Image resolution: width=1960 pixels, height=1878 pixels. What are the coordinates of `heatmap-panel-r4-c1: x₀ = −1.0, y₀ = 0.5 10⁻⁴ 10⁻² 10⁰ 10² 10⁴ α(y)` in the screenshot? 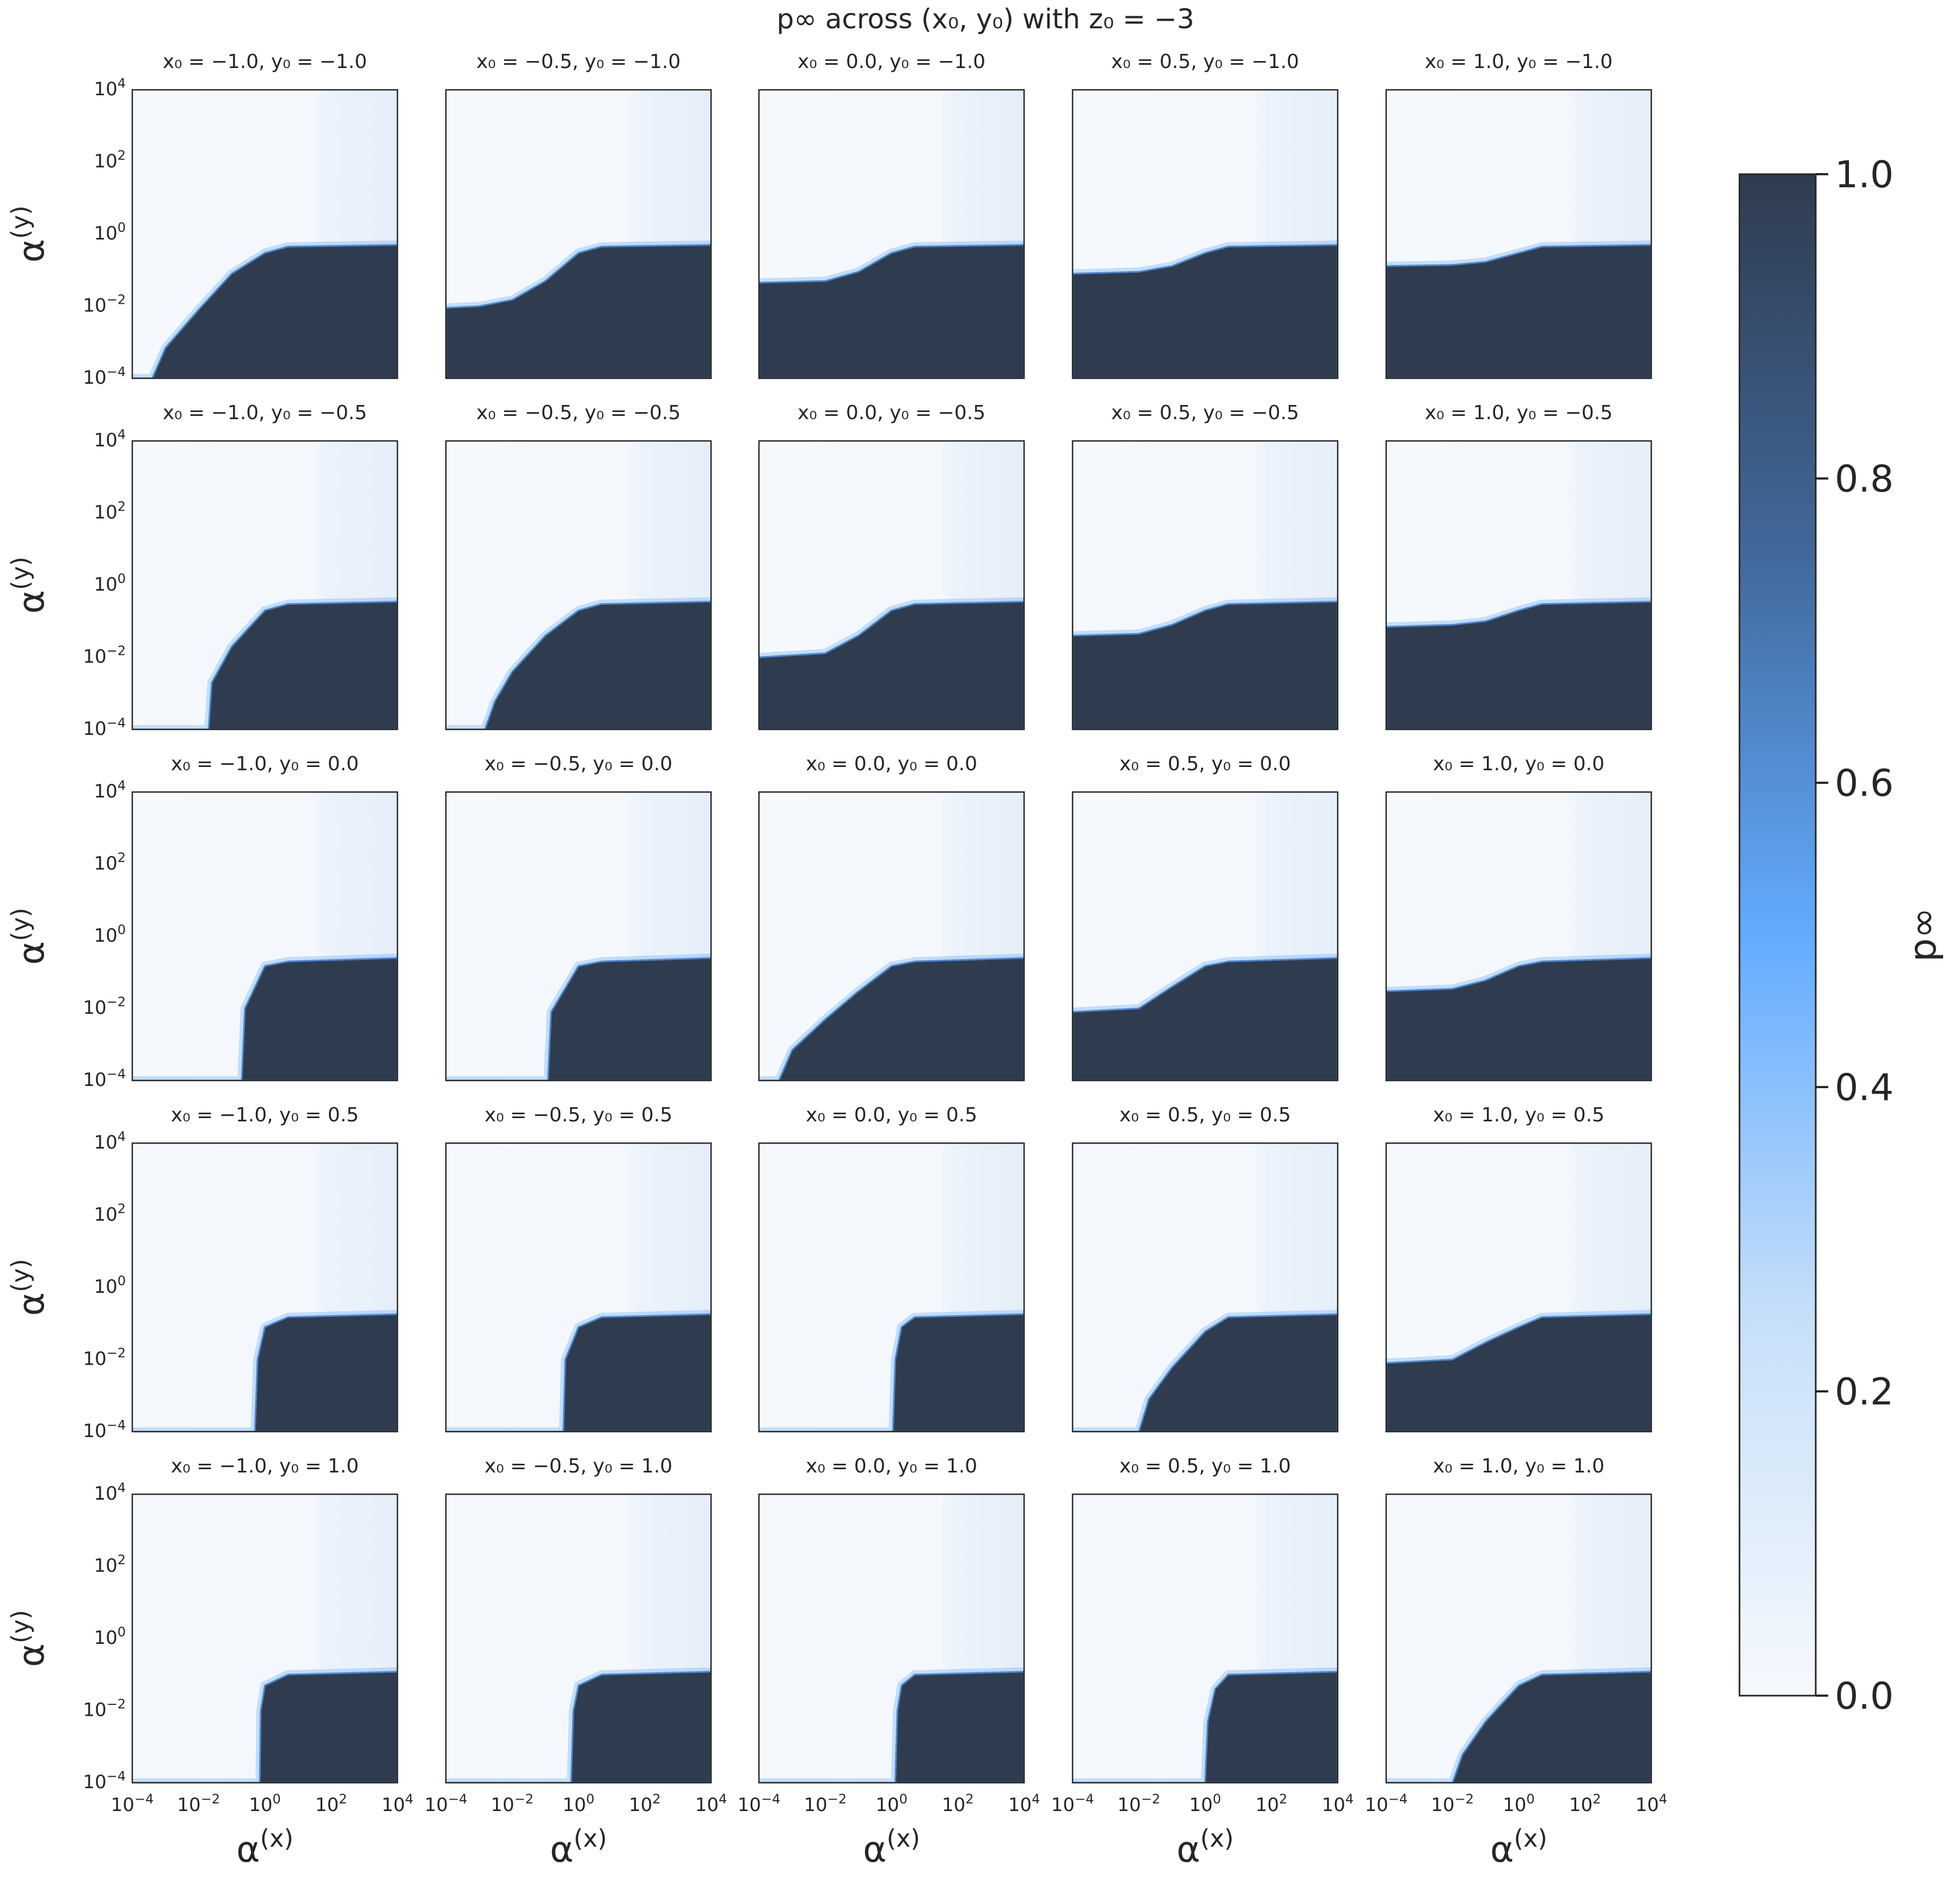 It's located at (202, 1273).